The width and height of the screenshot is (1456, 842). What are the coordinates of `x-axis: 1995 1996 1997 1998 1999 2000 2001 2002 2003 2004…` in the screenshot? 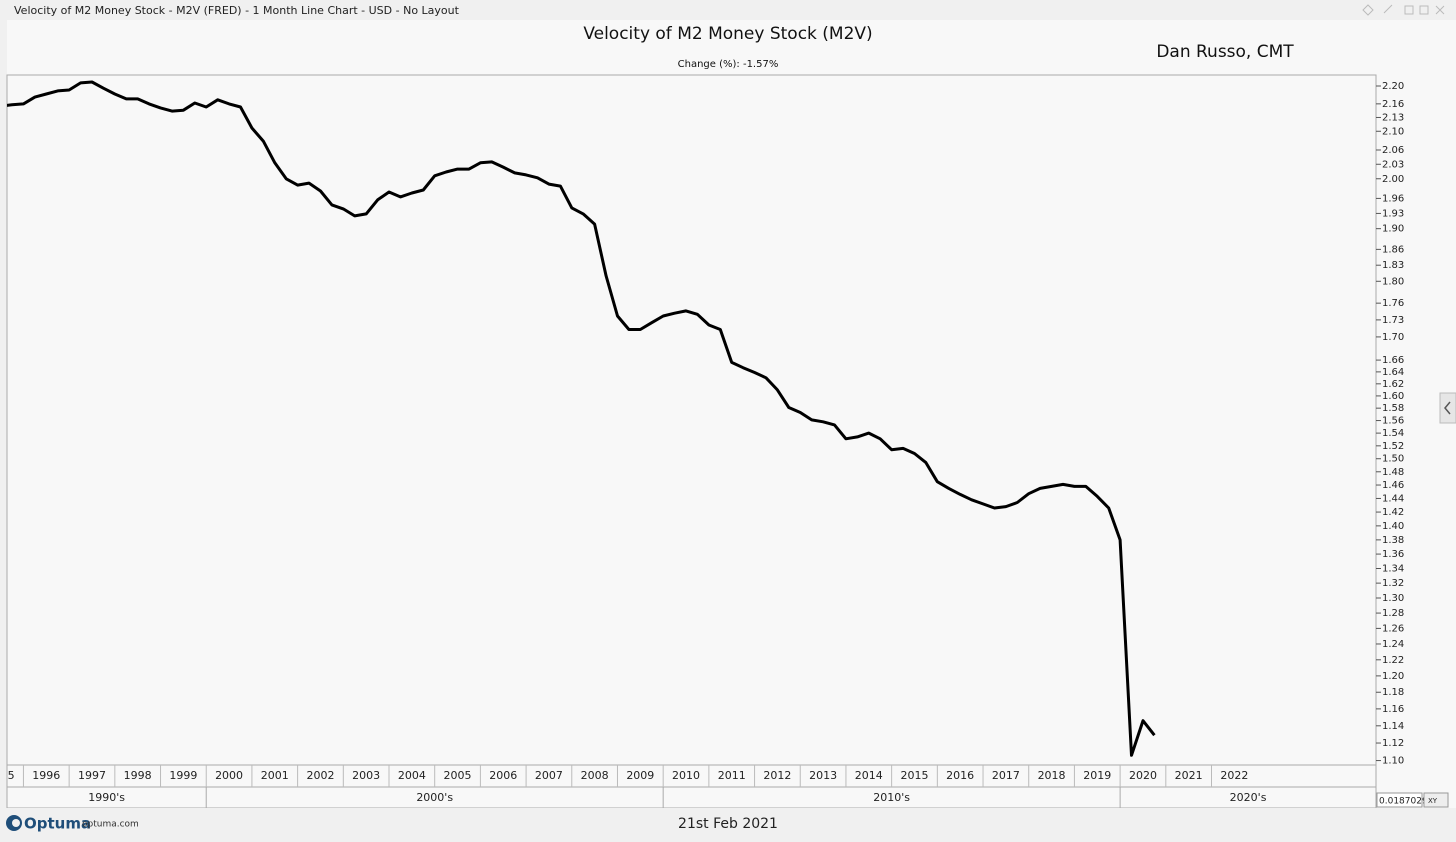 It's located at (633, 786).